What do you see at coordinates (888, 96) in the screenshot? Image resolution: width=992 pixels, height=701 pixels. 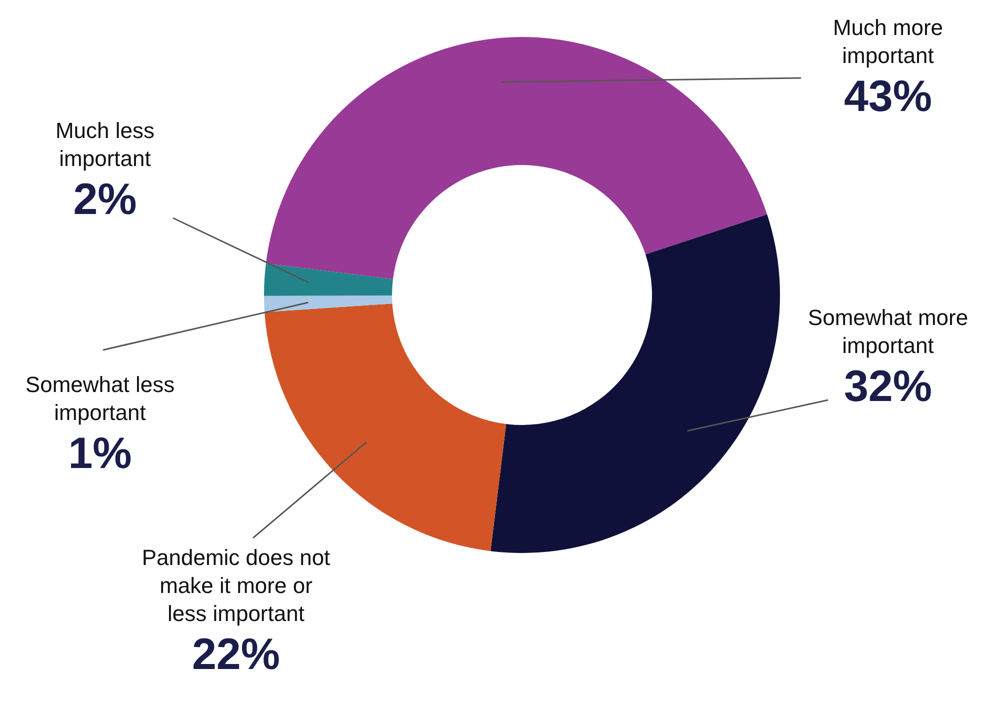 I see `data-label: 43%` at bounding box center [888, 96].